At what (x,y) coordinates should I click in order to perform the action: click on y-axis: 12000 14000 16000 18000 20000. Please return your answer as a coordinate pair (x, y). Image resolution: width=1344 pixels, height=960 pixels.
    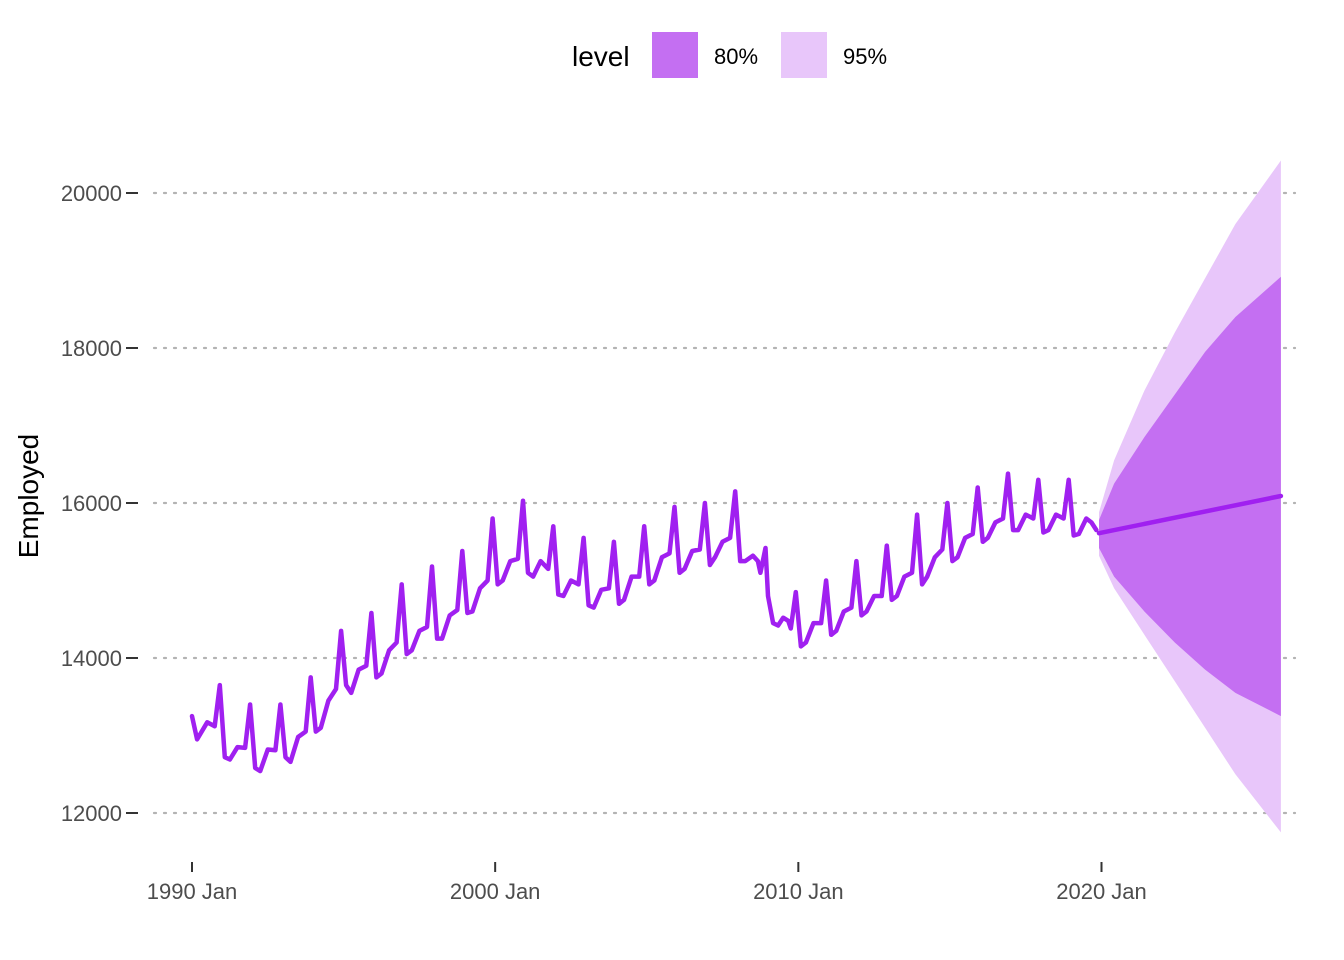
    Looking at the image, I should click on (99, 503).